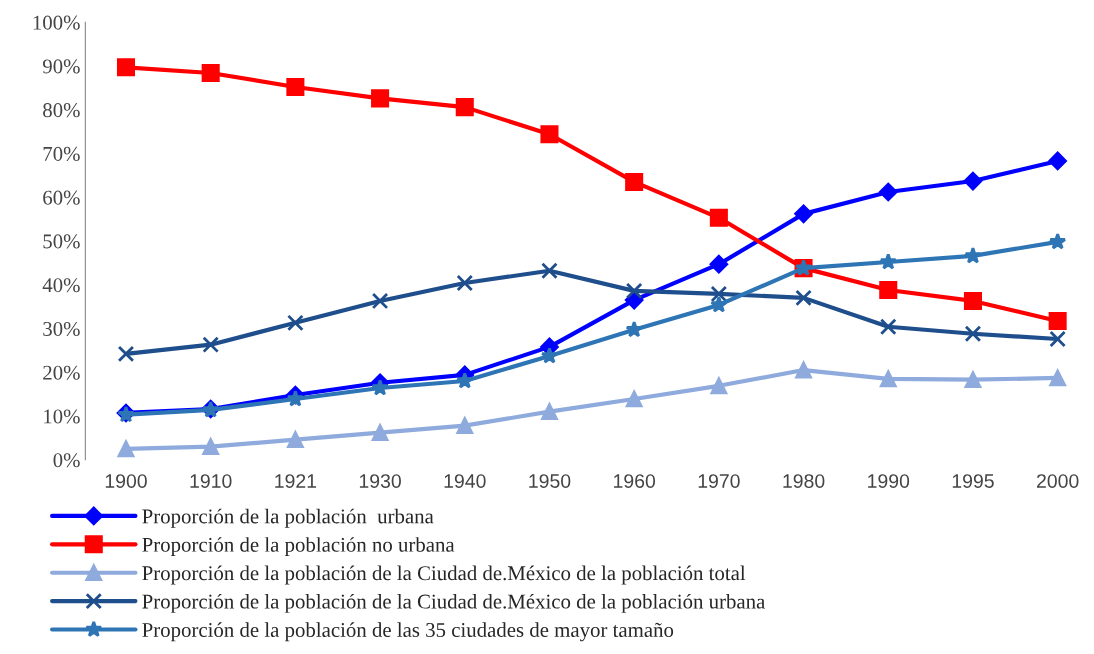 This screenshot has height=654, width=1094. Describe the element at coordinates (408, 632) in the screenshot. I see `legend-label: Proporción de la población de las 35 ciudades de mayor tamaño` at that location.